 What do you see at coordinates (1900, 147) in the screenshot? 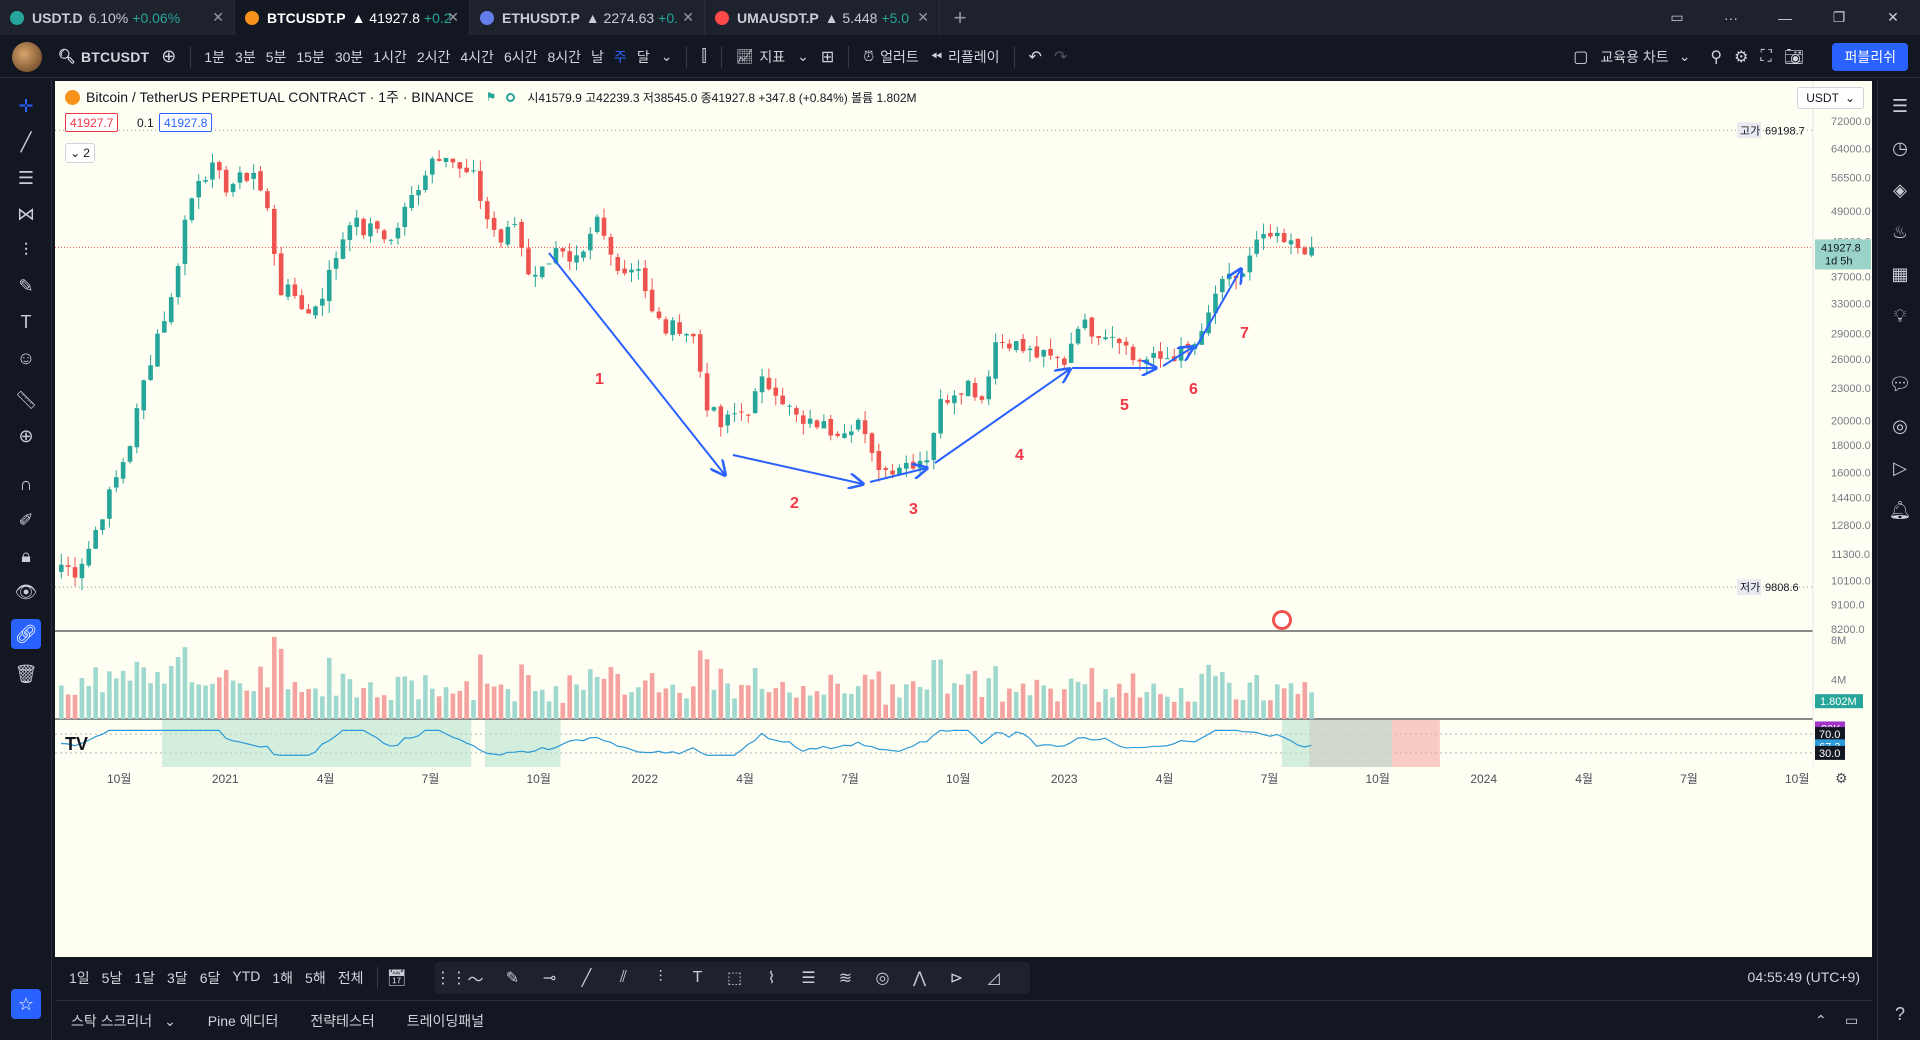
I see `alerts-clock-icon: ◷` at bounding box center [1900, 147].